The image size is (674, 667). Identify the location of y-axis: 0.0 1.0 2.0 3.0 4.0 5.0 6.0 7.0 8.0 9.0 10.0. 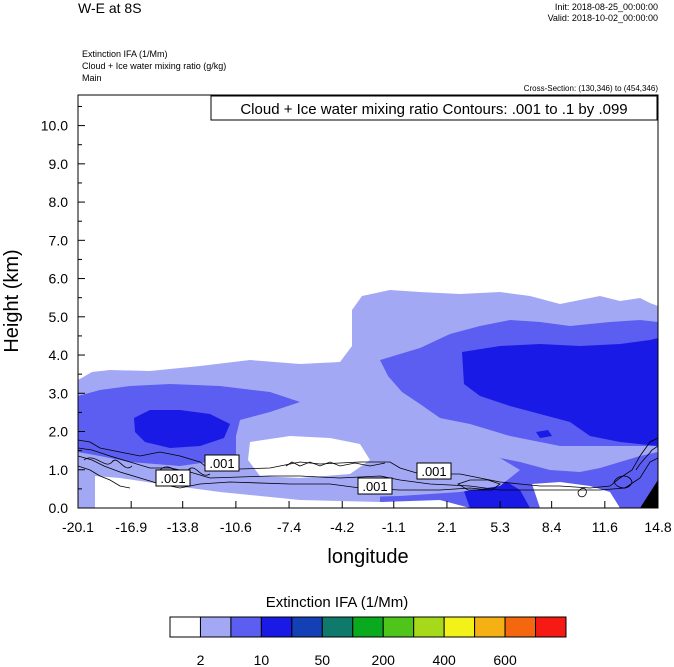
(63, 310).